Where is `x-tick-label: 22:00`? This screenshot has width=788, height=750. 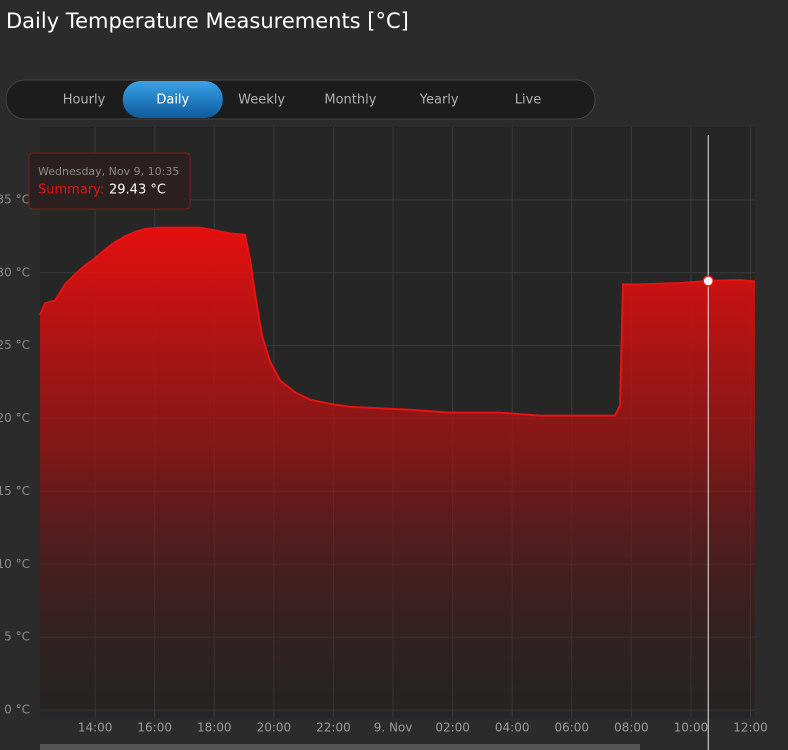 x-tick-label: 22:00 is located at coordinates (333, 728).